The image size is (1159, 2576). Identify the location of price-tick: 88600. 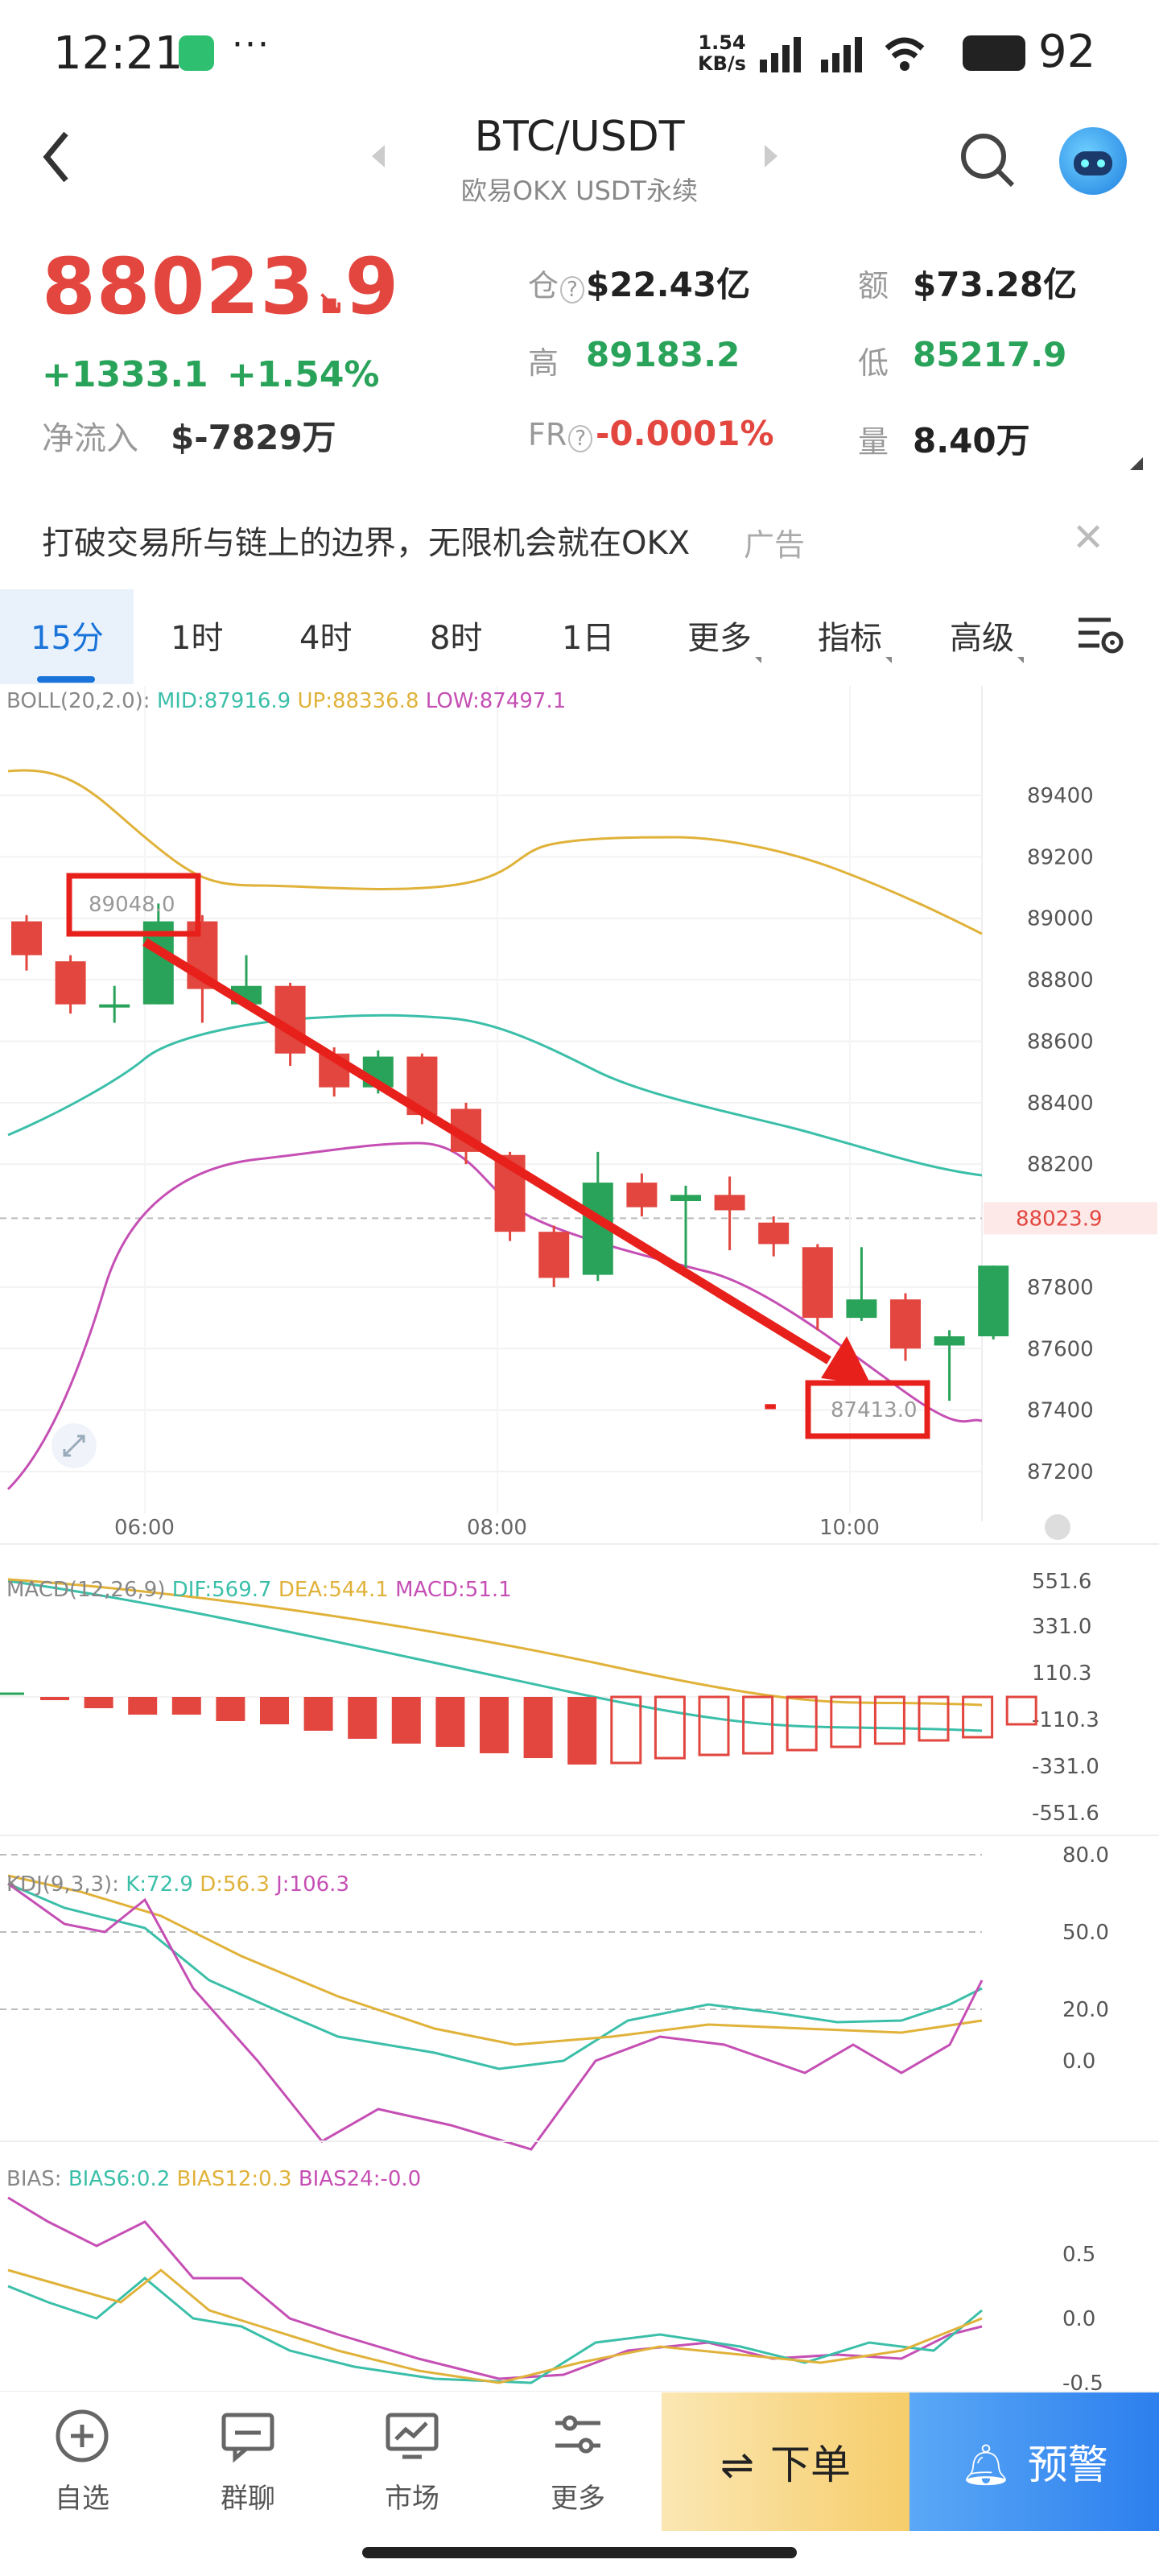
(1060, 1042).